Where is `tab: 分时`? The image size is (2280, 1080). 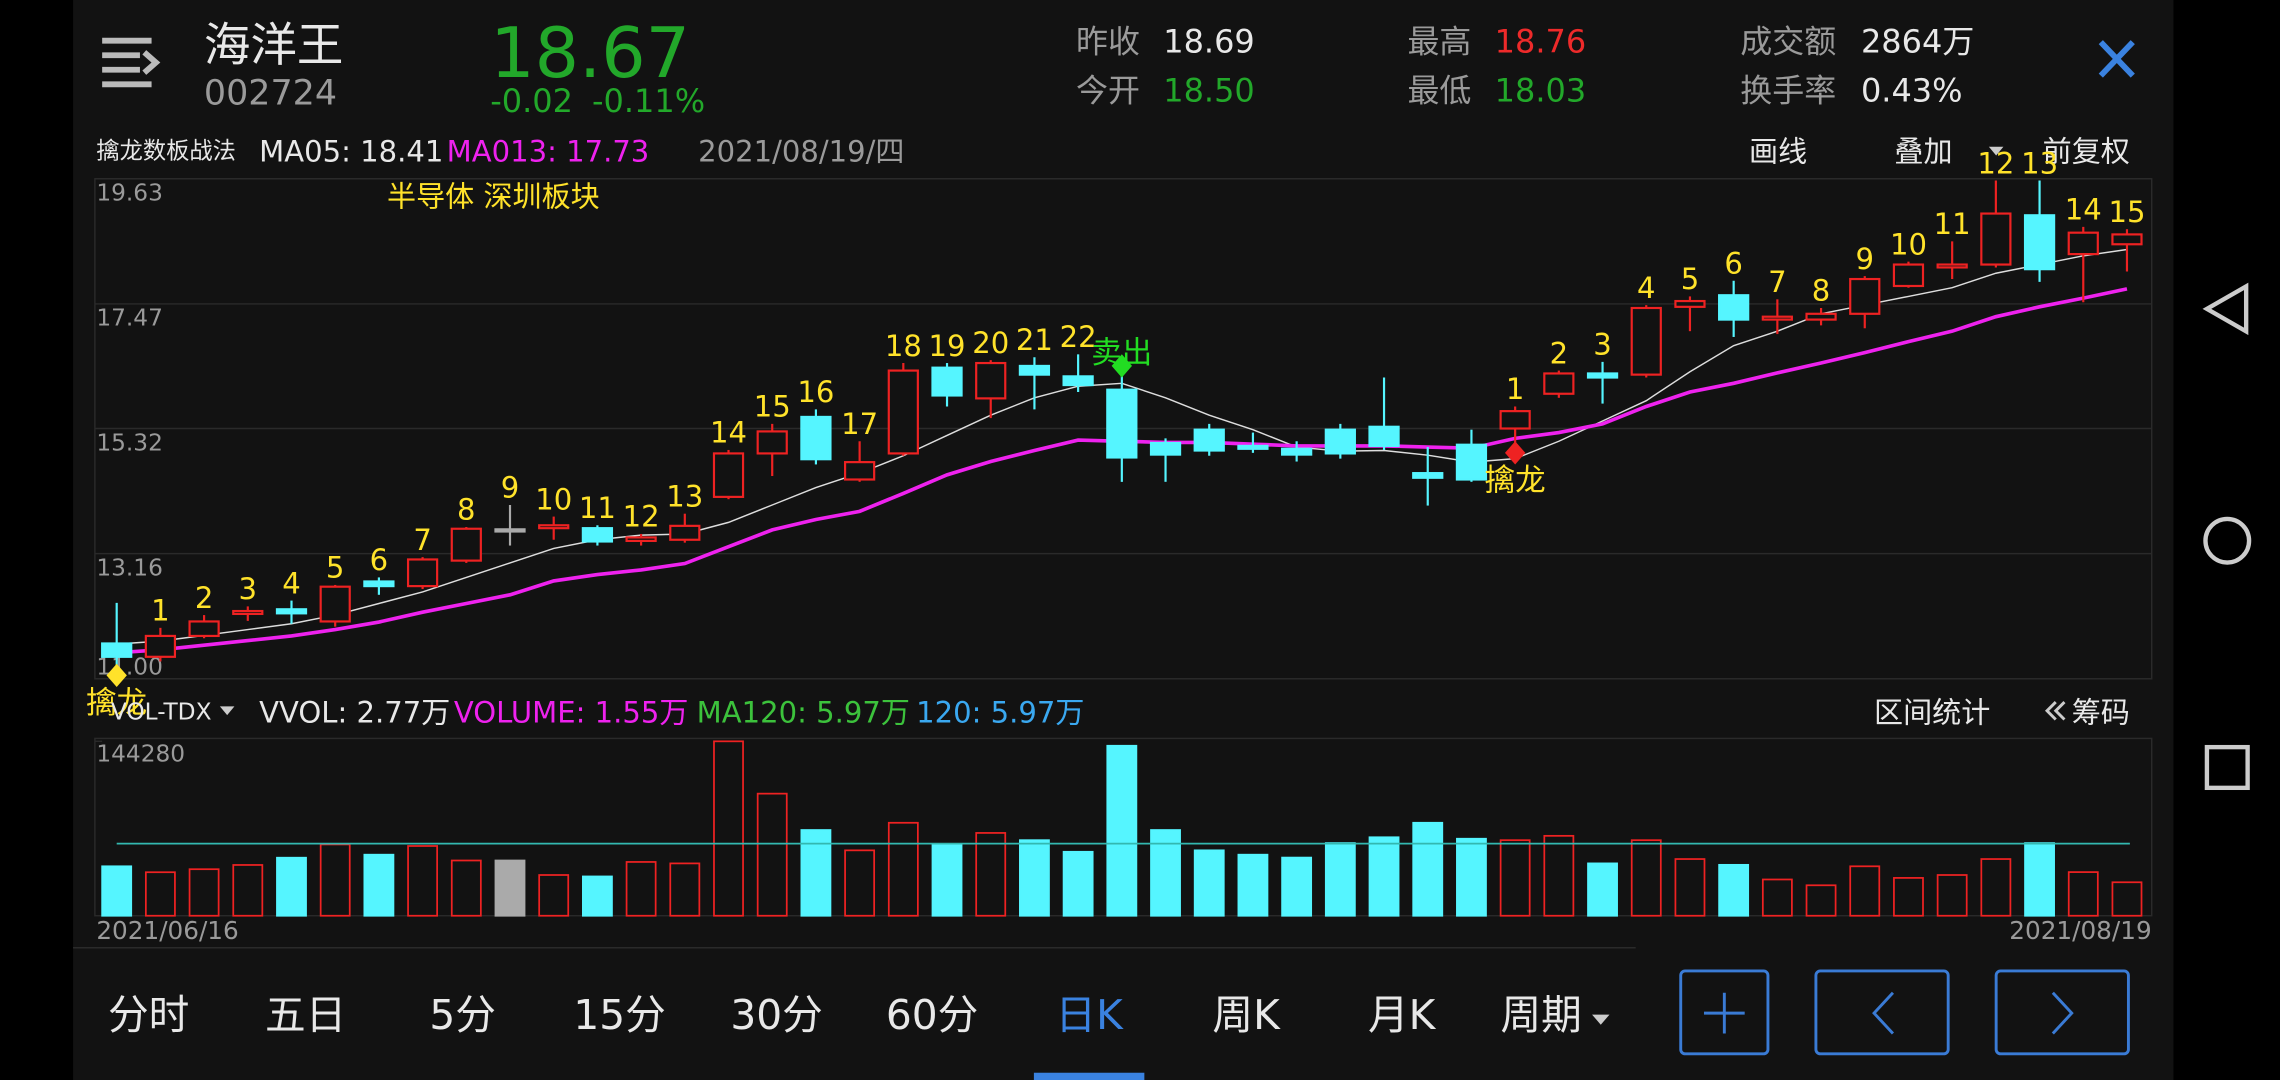
tab: 分时 is located at coordinates (148, 1015).